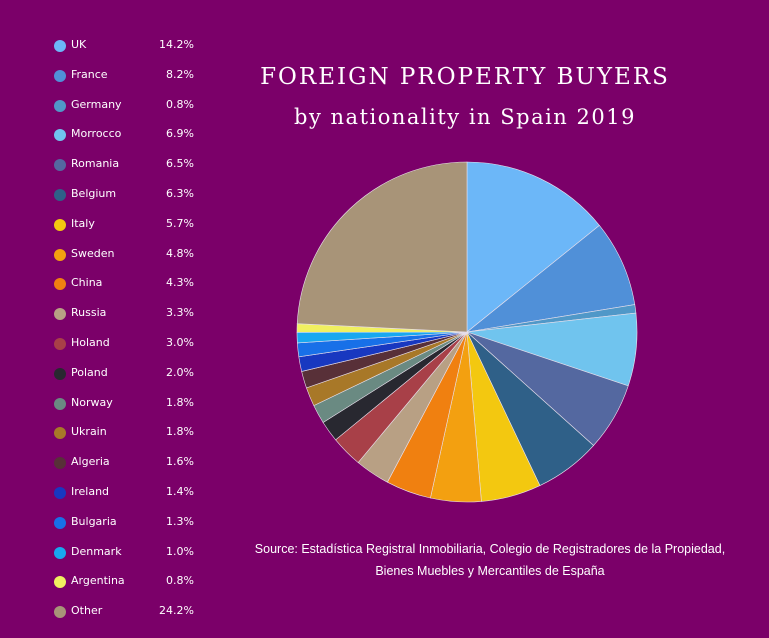 This screenshot has height=638, width=769. What do you see at coordinates (129, 583) in the screenshot?
I see `legend-item: Argentina 0.8%` at bounding box center [129, 583].